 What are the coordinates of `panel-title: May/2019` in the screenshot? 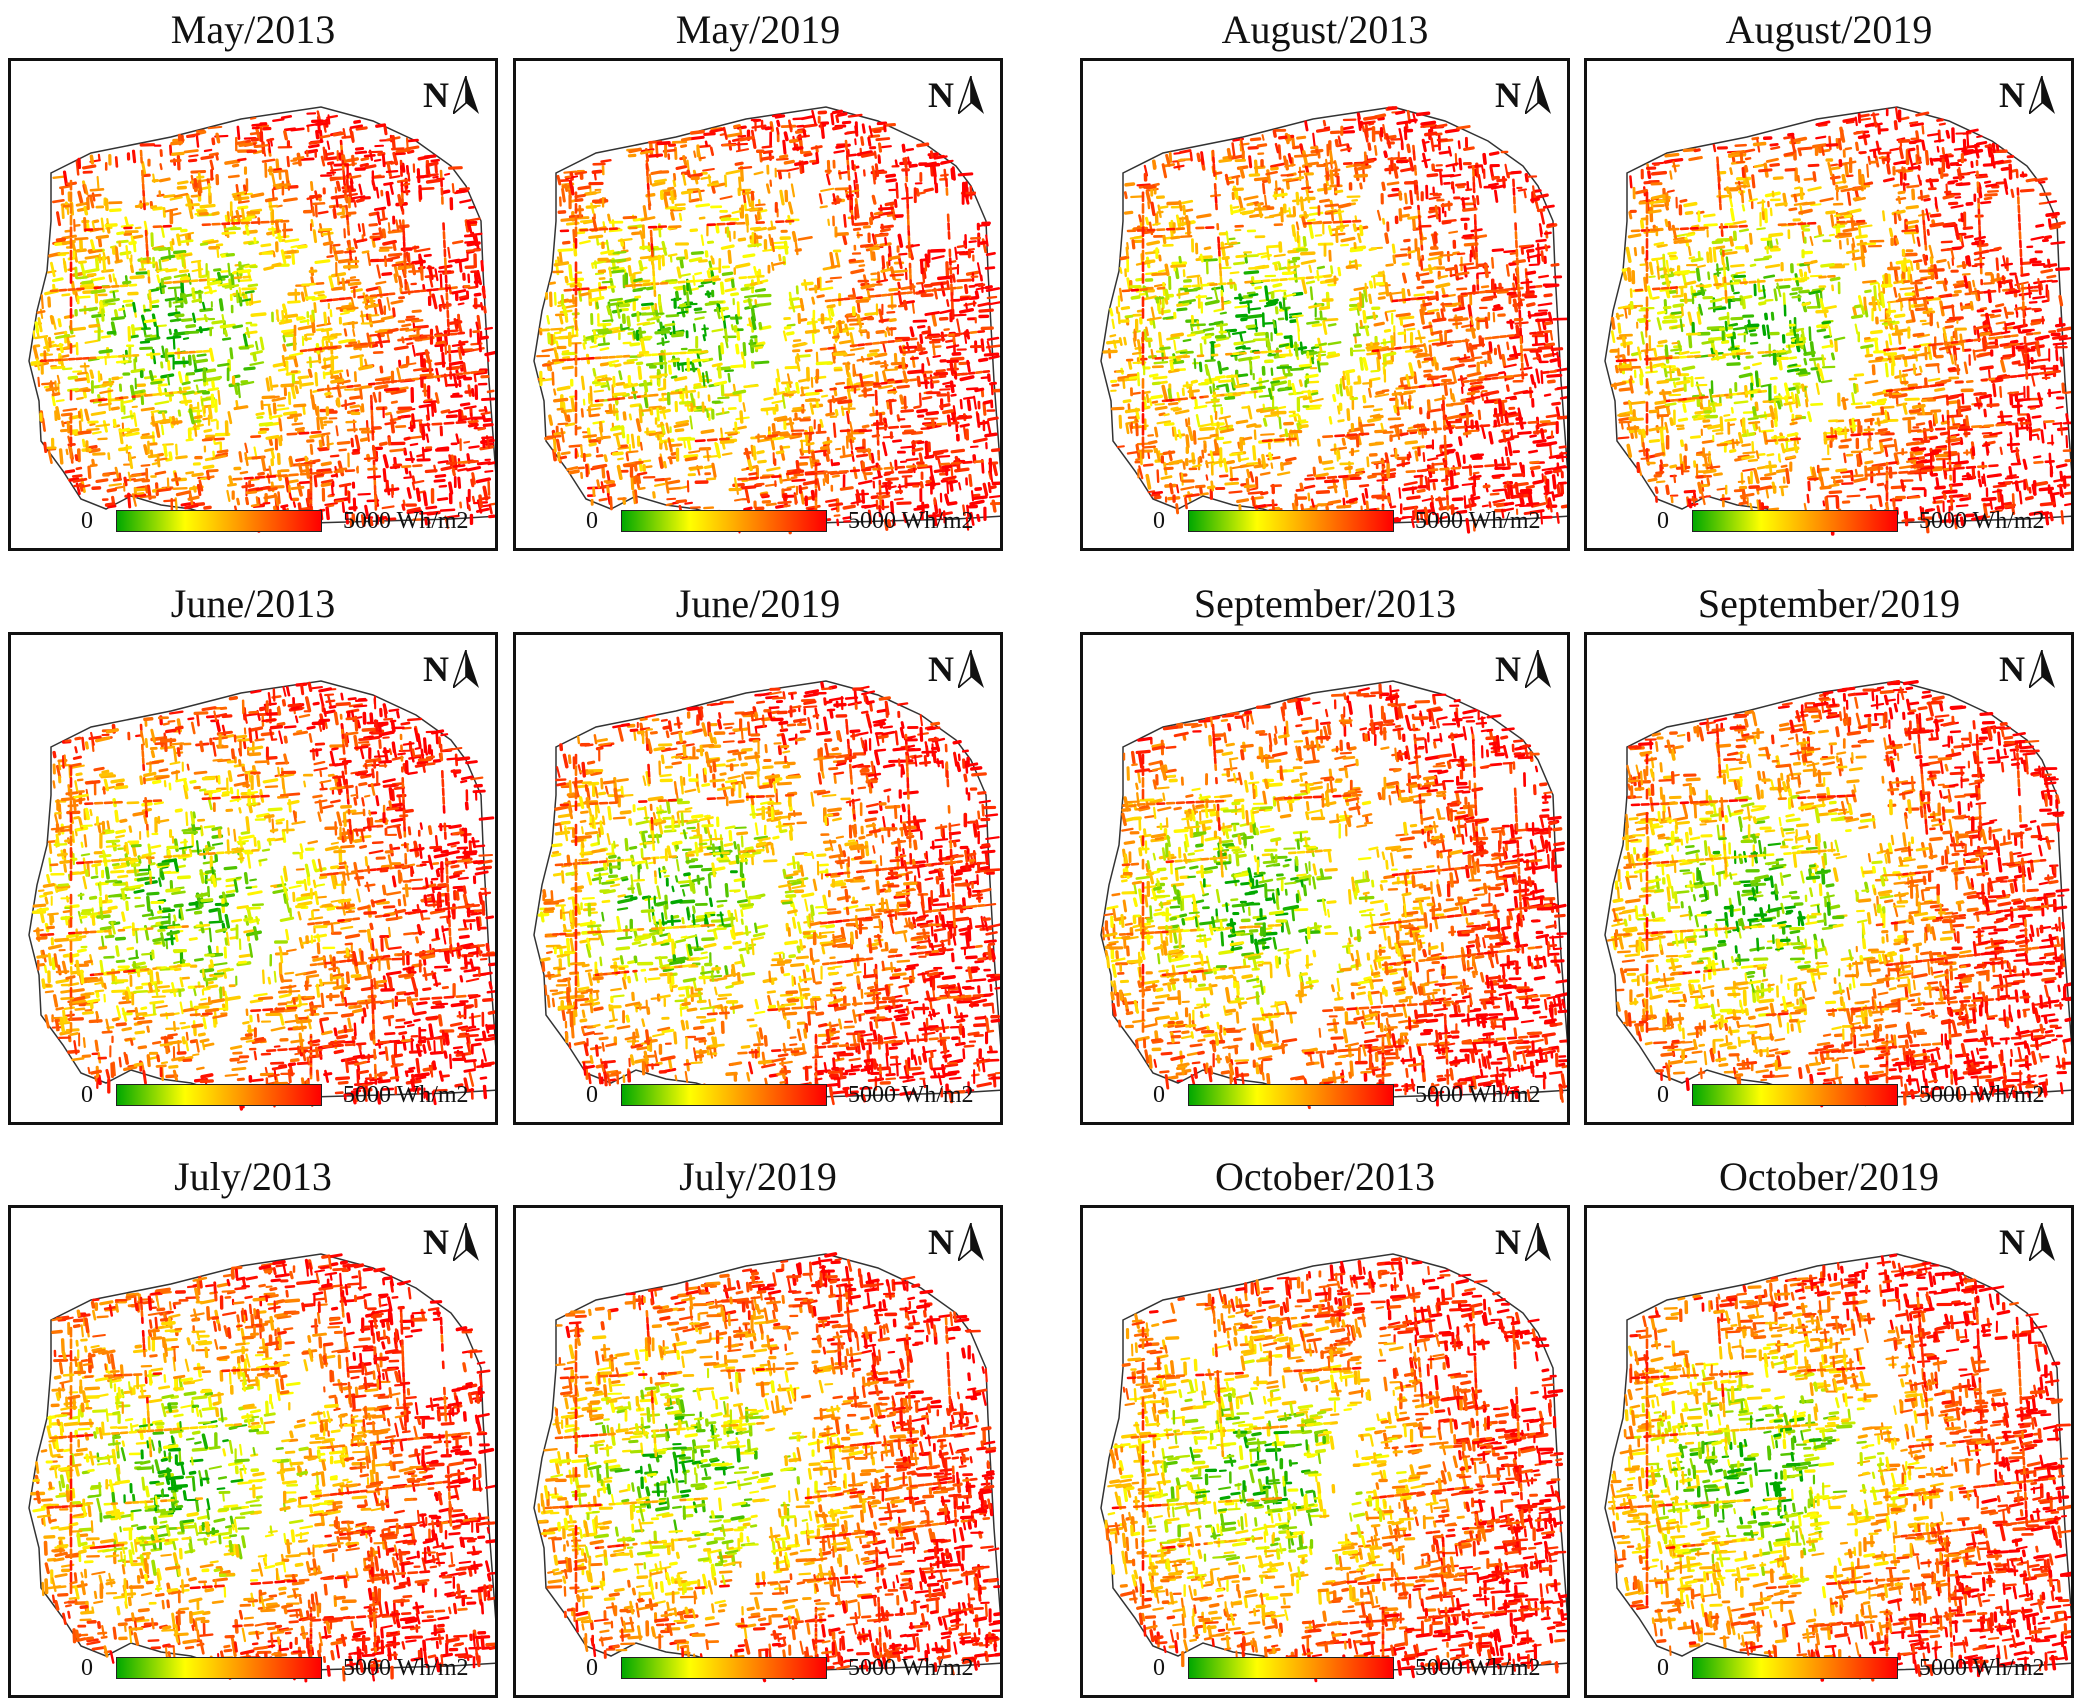 It's located at (758, 30).